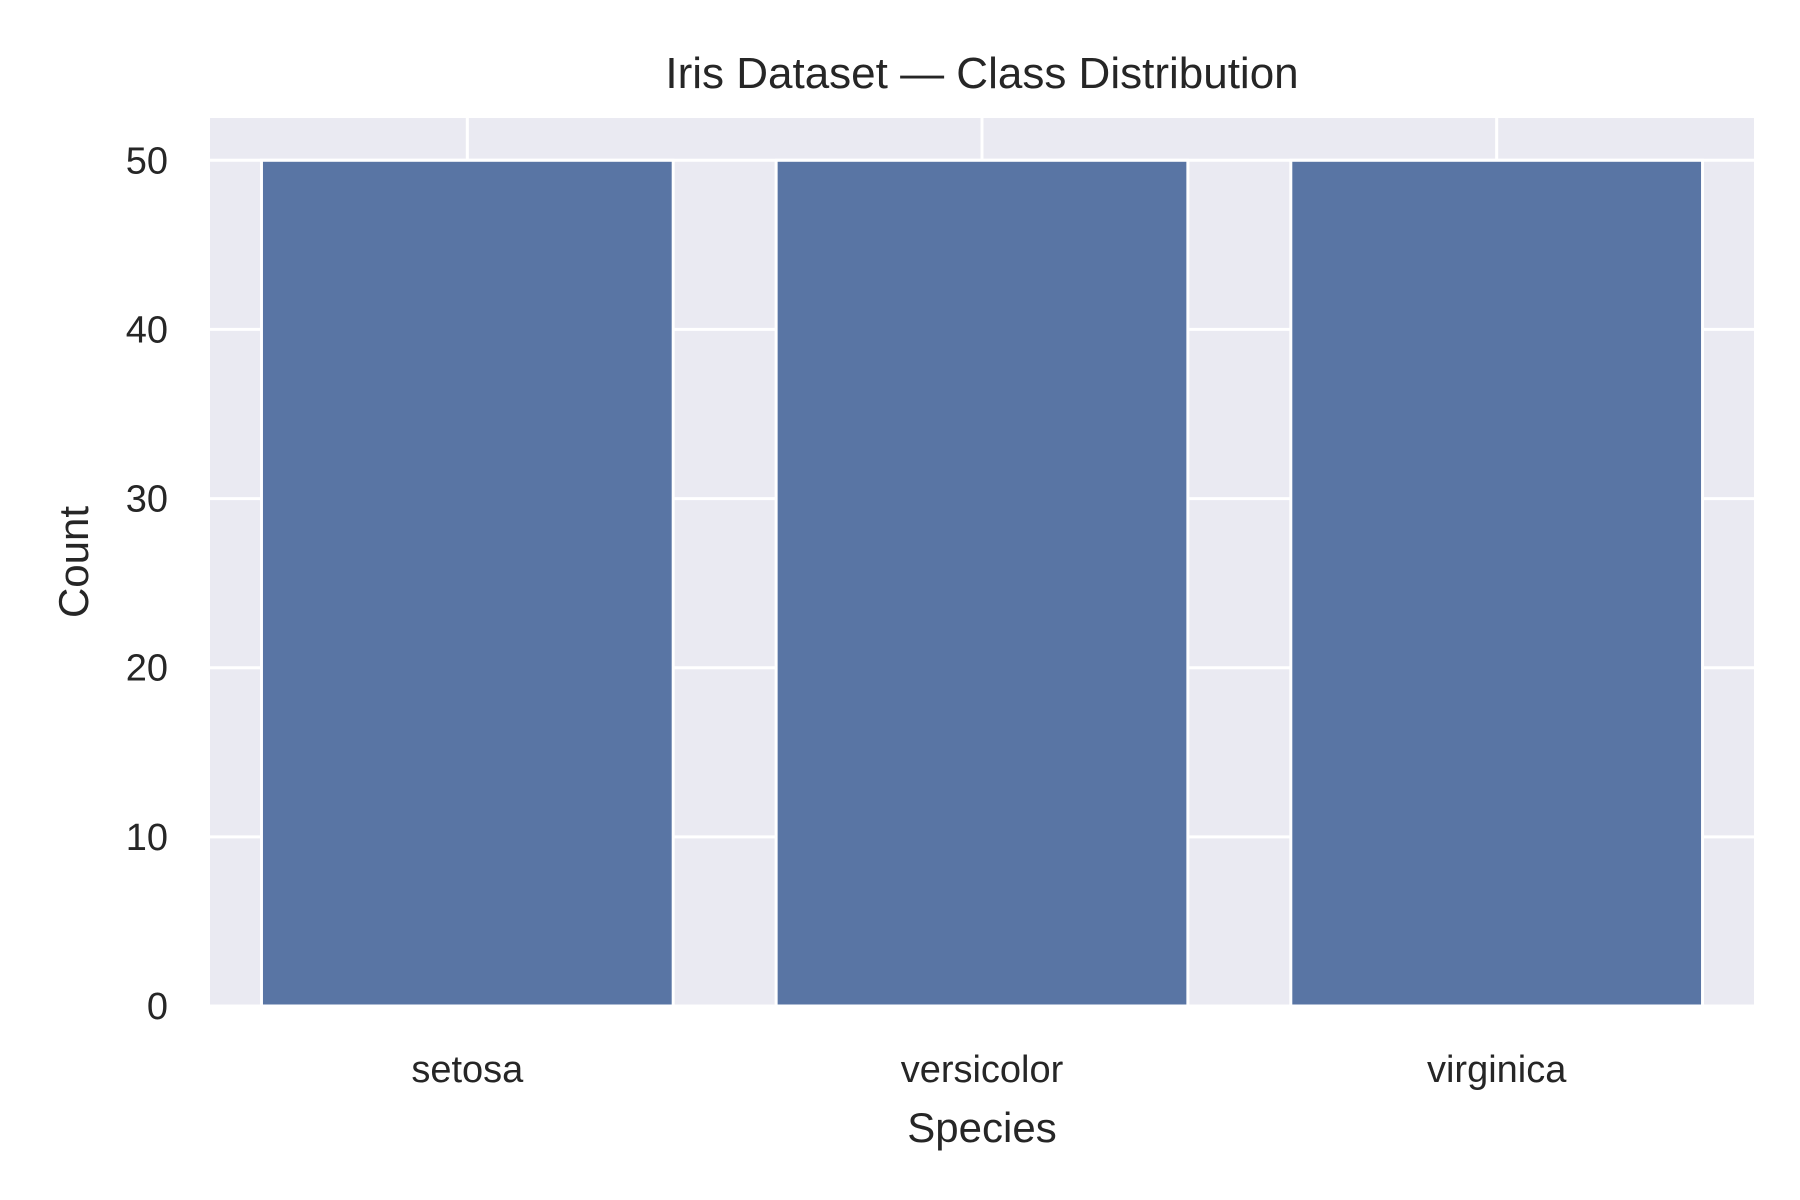  I want to click on y-tick-labels: 0 10 20 30 40 50, so click(147, 584).